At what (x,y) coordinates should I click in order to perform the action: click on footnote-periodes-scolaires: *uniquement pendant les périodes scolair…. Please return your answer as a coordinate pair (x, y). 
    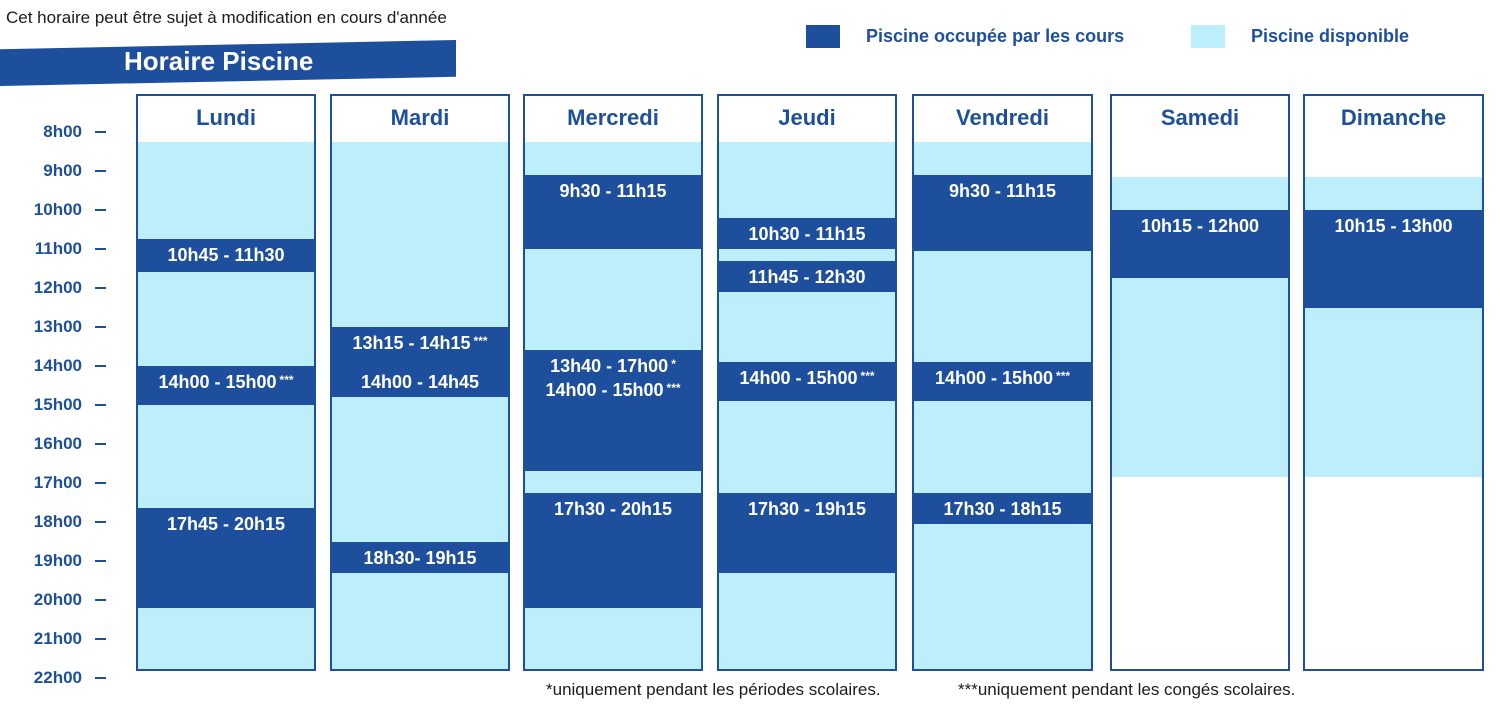
    Looking at the image, I should click on (713, 689).